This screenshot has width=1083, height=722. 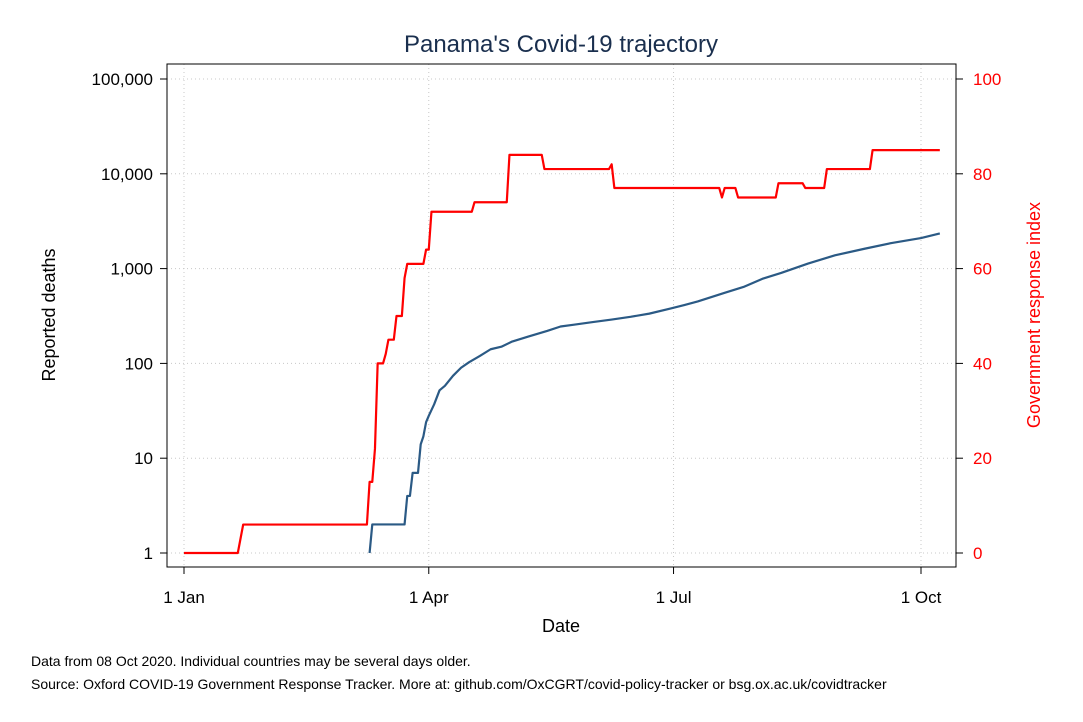 I want to click on y-right-tick-label: 60, so click(x=982, y=269).